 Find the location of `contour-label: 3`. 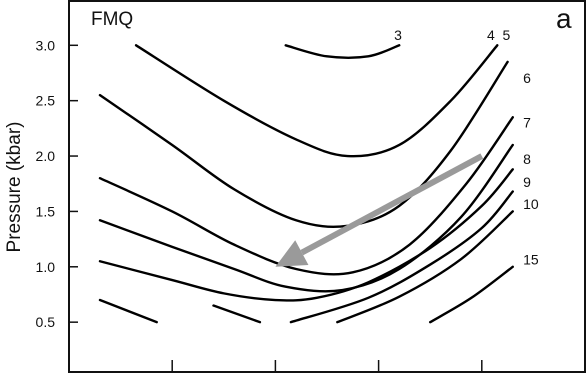

contour-label: 3 is located at coordinates (398, 35).